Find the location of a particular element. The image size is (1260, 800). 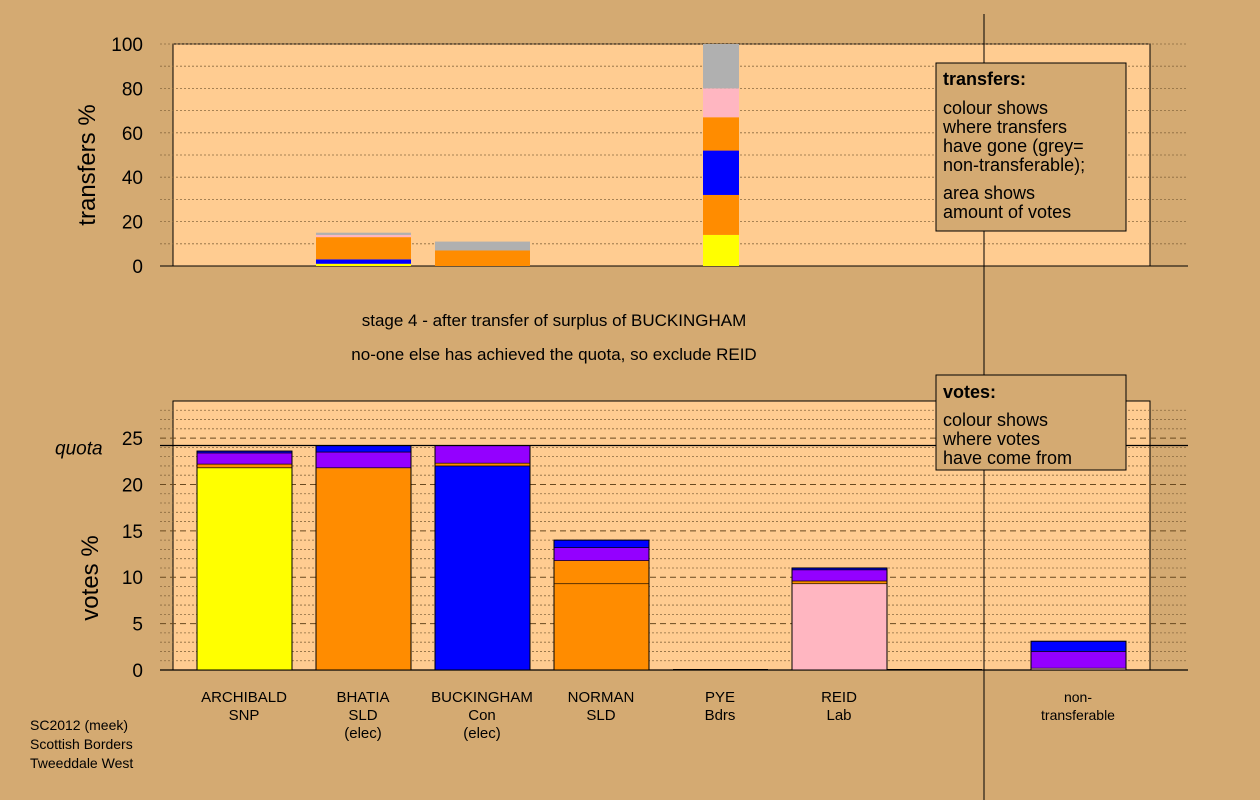

candidate-label-line: BUCKINGHAM is located at coordinates (482, 697).